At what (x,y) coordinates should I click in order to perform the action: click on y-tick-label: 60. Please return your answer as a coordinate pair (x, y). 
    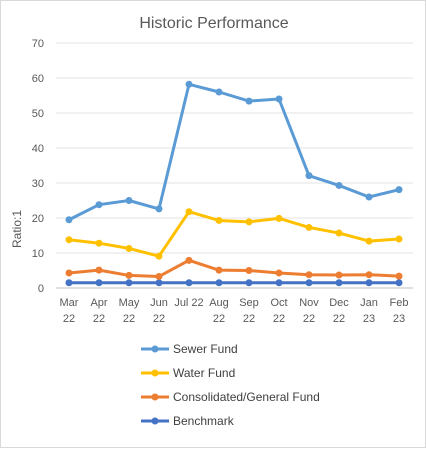
    Looking at the image, I should click on (38, 79).